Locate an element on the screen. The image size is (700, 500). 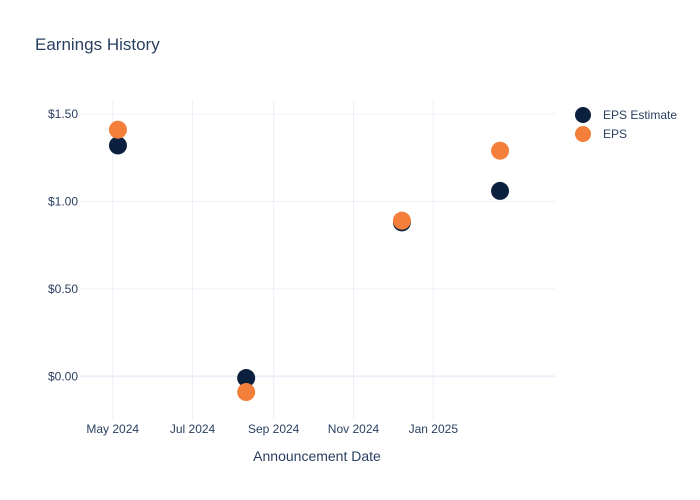
legend: EPS Estimate EPS is located at coordinates (626, 124).